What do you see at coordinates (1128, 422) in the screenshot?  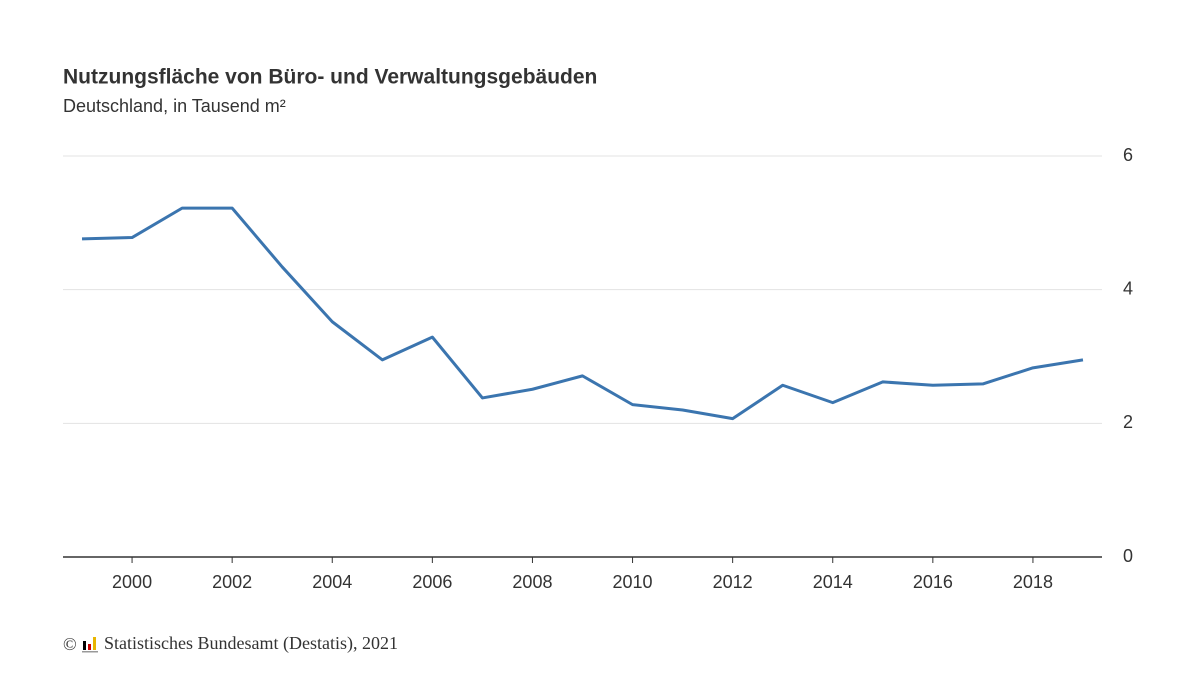 I see `y-tick-label: 2` at bounding box center [1128, 422].